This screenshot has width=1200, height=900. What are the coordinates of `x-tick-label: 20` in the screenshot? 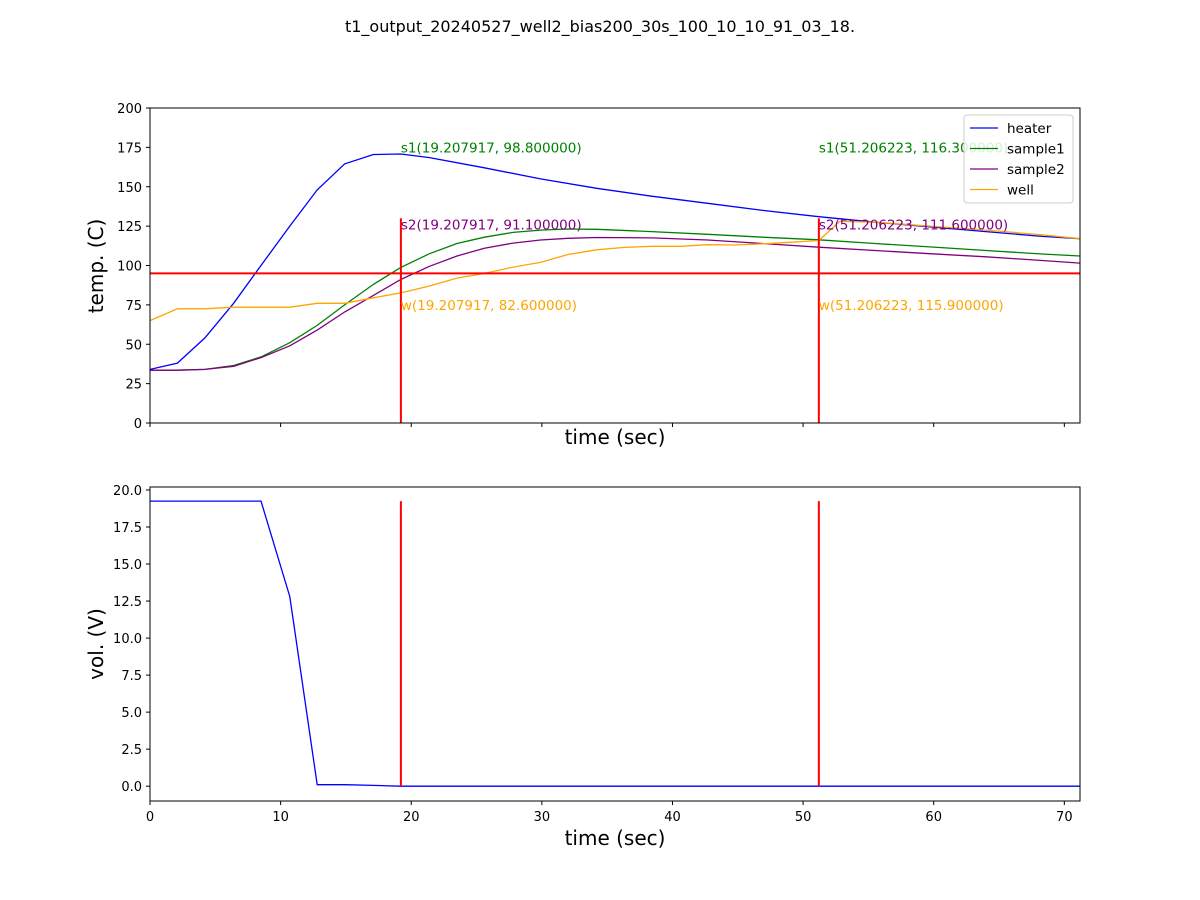 It's located at (411, 817).